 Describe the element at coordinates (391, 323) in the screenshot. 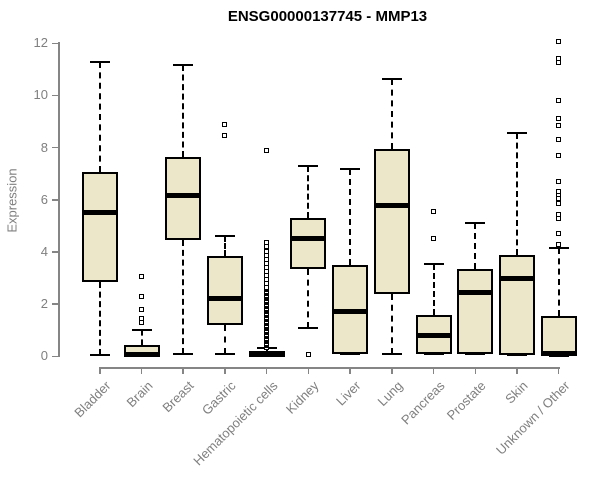

I see `whisker-lower-lung` at that location.